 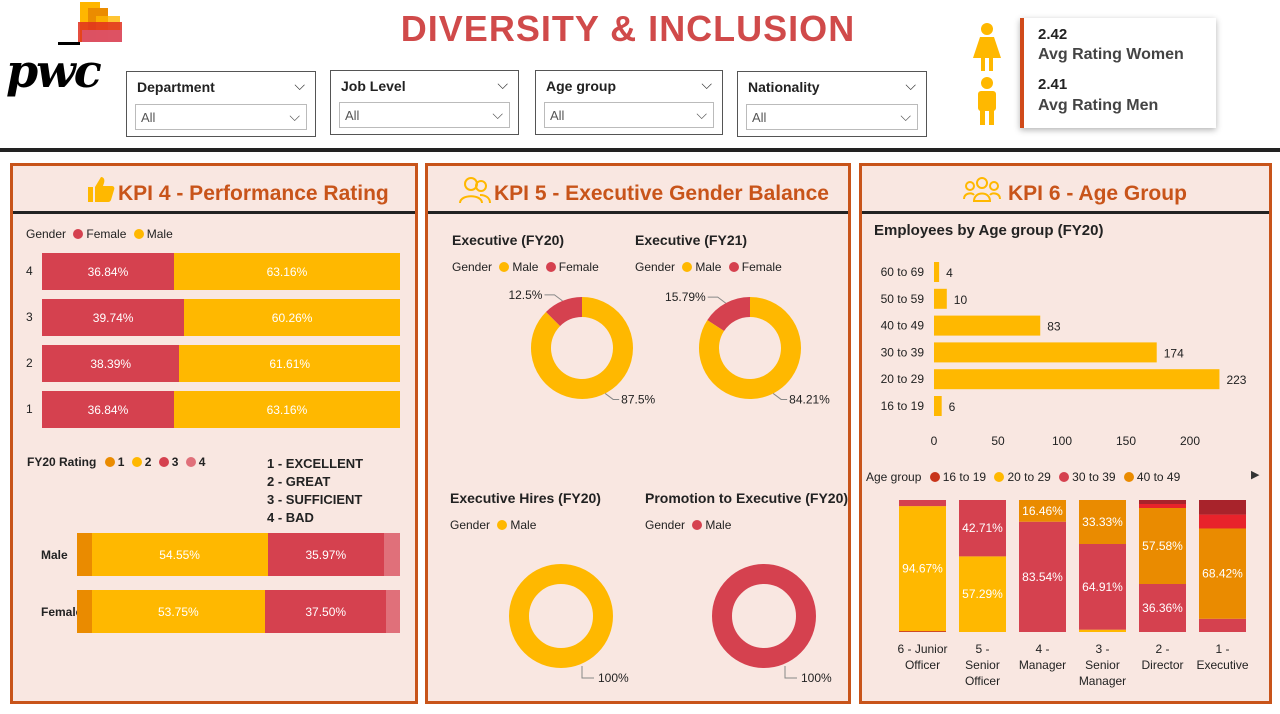 What do you see at coordinates (982, 649) in the screenshot?
I see `category-label: 5 -` at bounding box center [982, 649].